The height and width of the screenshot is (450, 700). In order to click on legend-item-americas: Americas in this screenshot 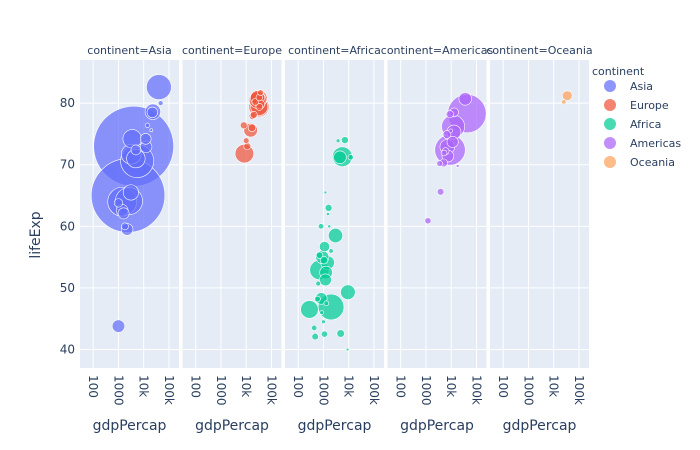, I will do `click(642, 143)`.